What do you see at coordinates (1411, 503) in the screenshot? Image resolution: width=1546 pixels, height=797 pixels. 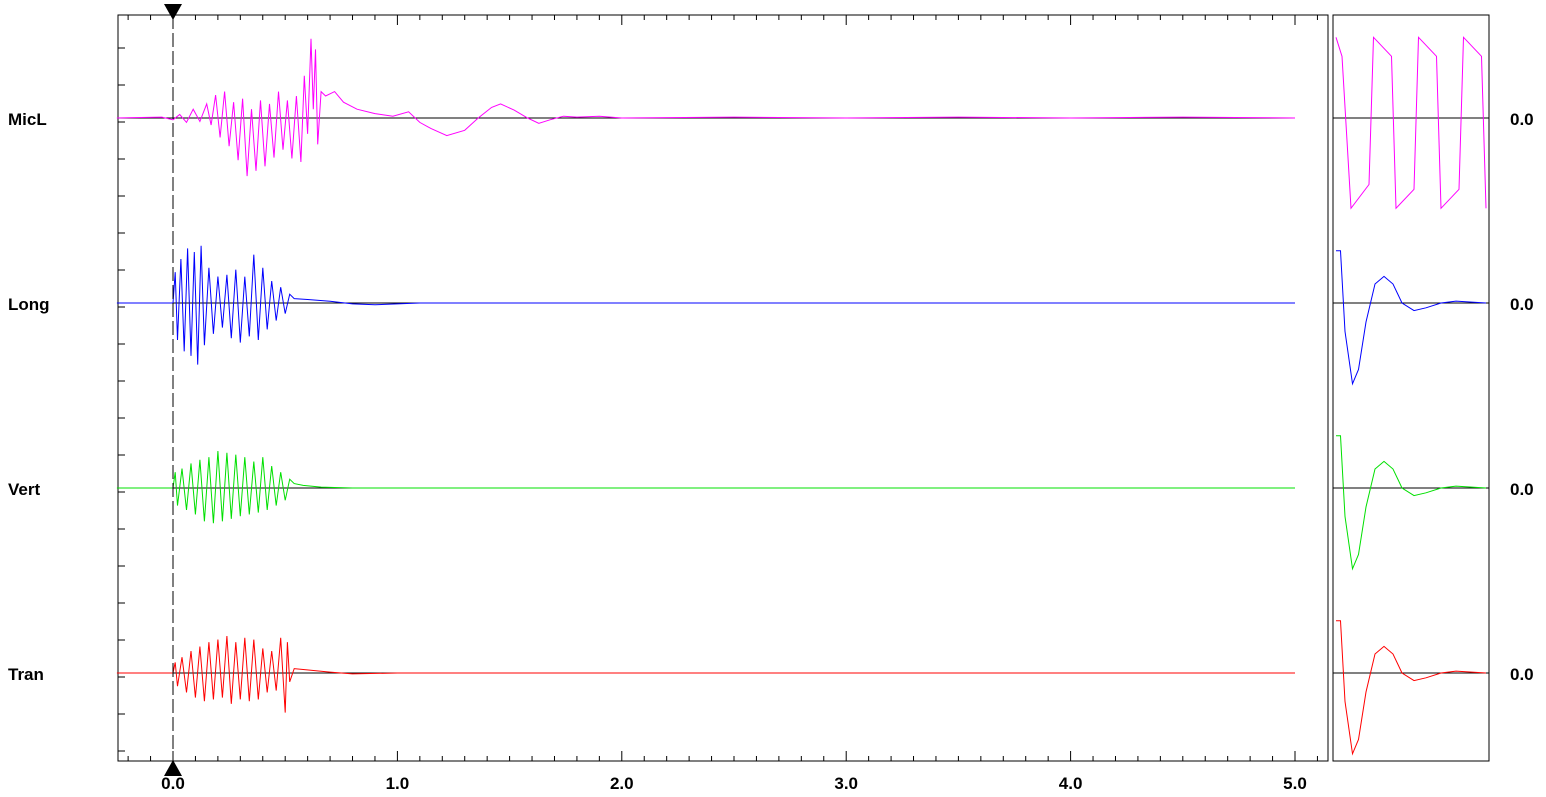 I see `inset-trace-vert` at bounding box center [1411, 503].